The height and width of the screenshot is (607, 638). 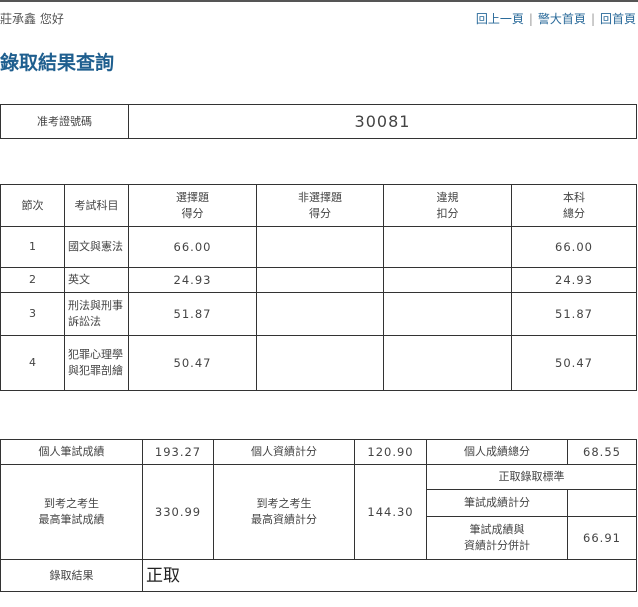 What do you see at coordinates (497, 538) in the screenshot?
I see `std-combined-label: 筆試成績與 資績計分併計` at bounding box center [497, 538].